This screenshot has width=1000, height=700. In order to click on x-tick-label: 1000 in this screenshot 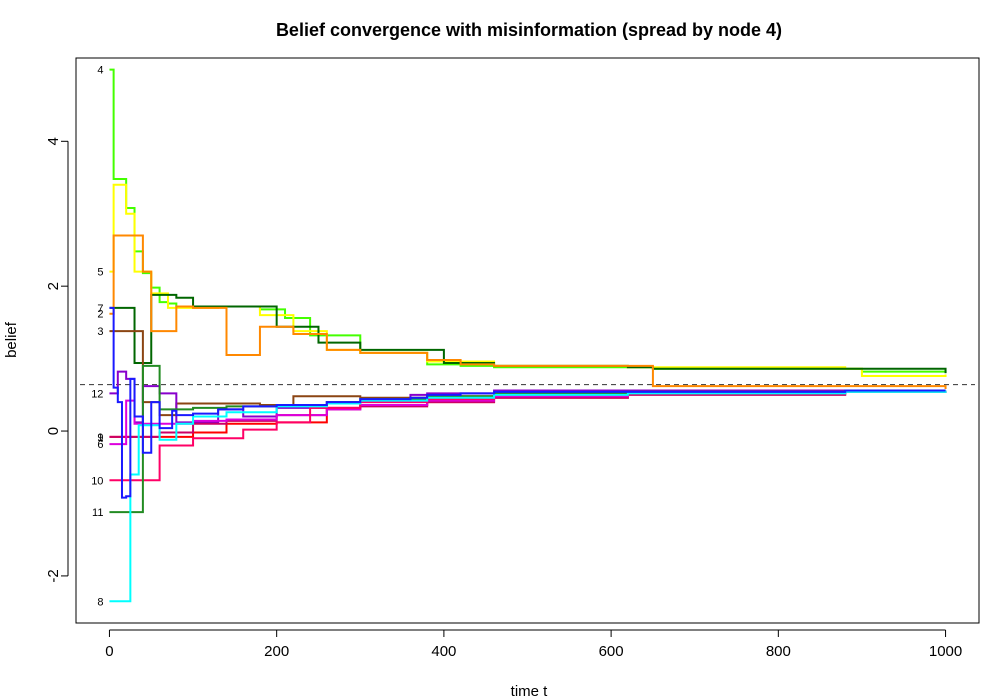, I will do `click(945, 651)`.